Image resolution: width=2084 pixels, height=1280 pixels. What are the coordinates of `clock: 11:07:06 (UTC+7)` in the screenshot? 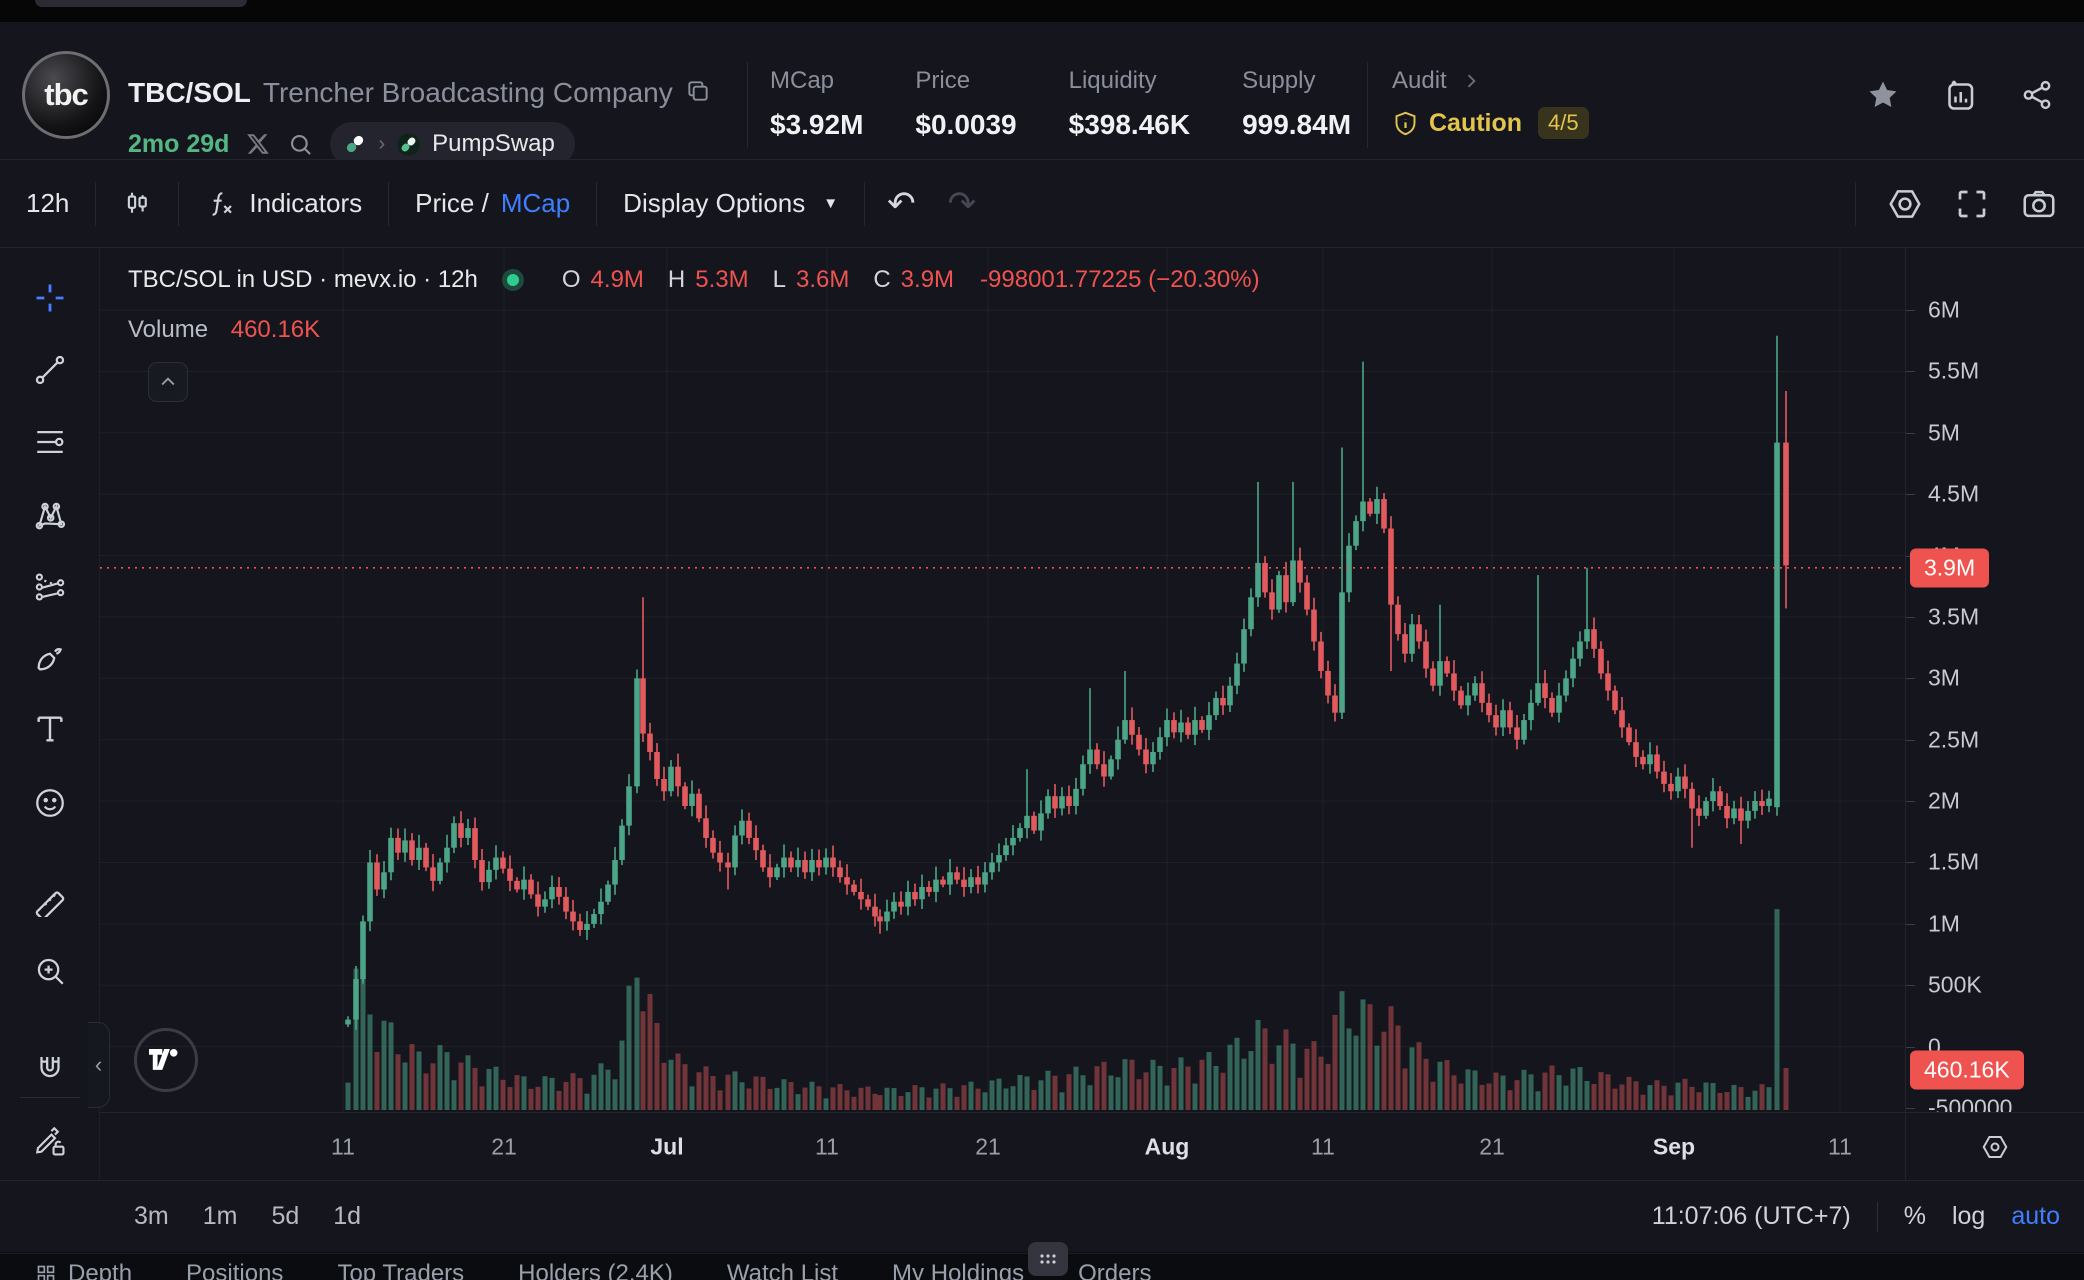 It's located at (1751, 1216).